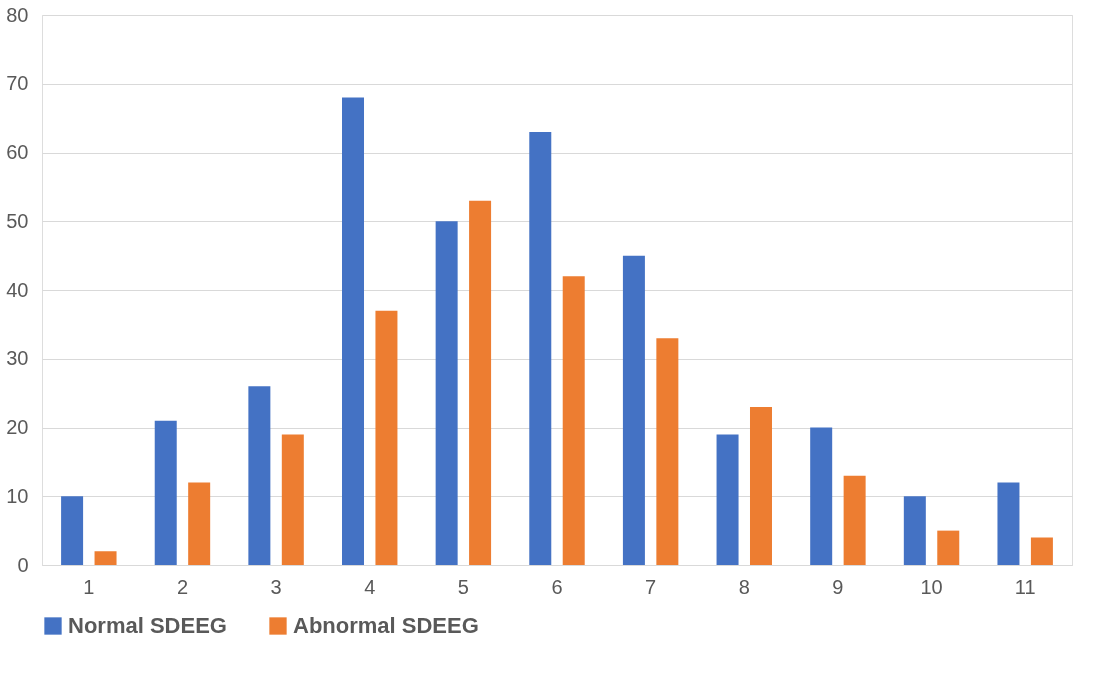  Describe the element at coordinates (931, 586) in the screenshot. I see `x-tick-label: 10` at that location.